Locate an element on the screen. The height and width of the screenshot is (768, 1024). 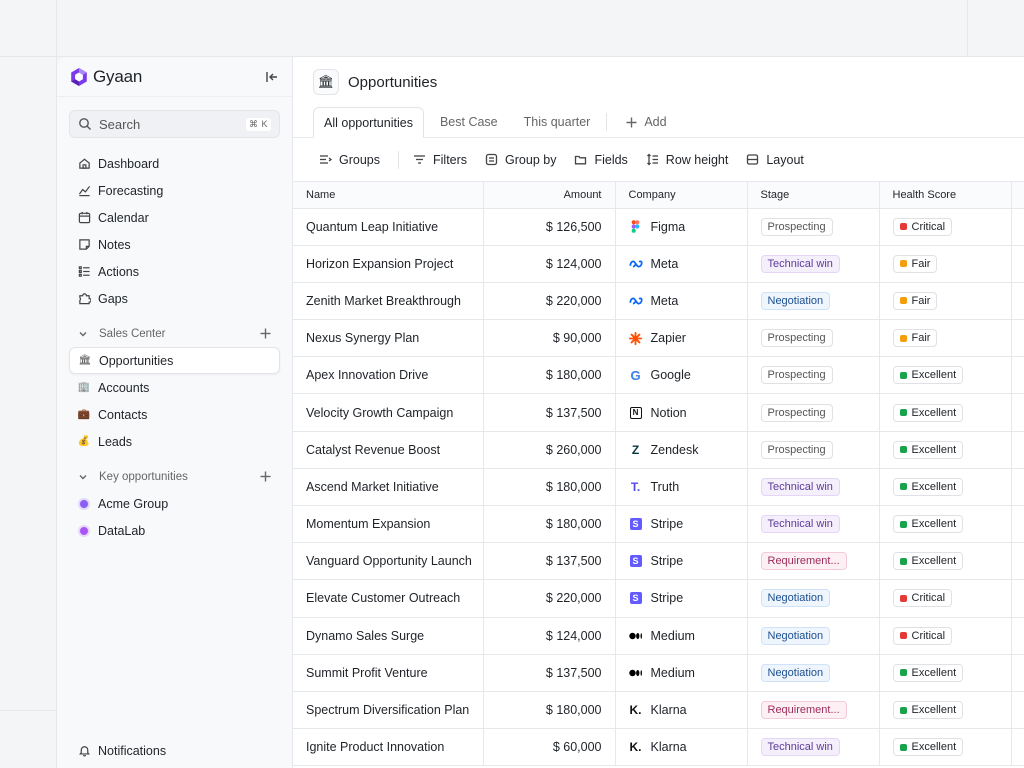
group-by-button: Group by is located at coordinates (520, 160).